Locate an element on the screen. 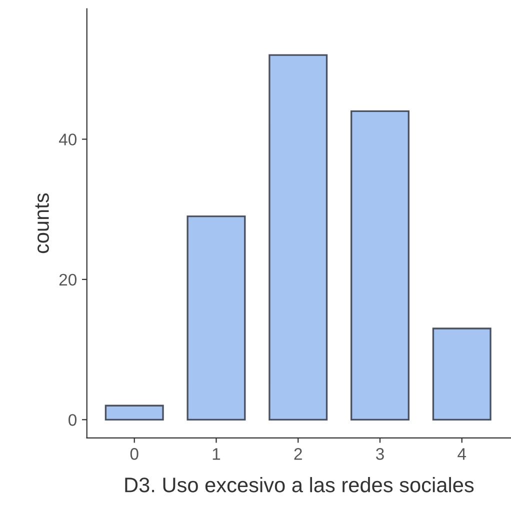 The image size is (511, 517). x-tick-label: 4 is located at coordinates (462, 454).